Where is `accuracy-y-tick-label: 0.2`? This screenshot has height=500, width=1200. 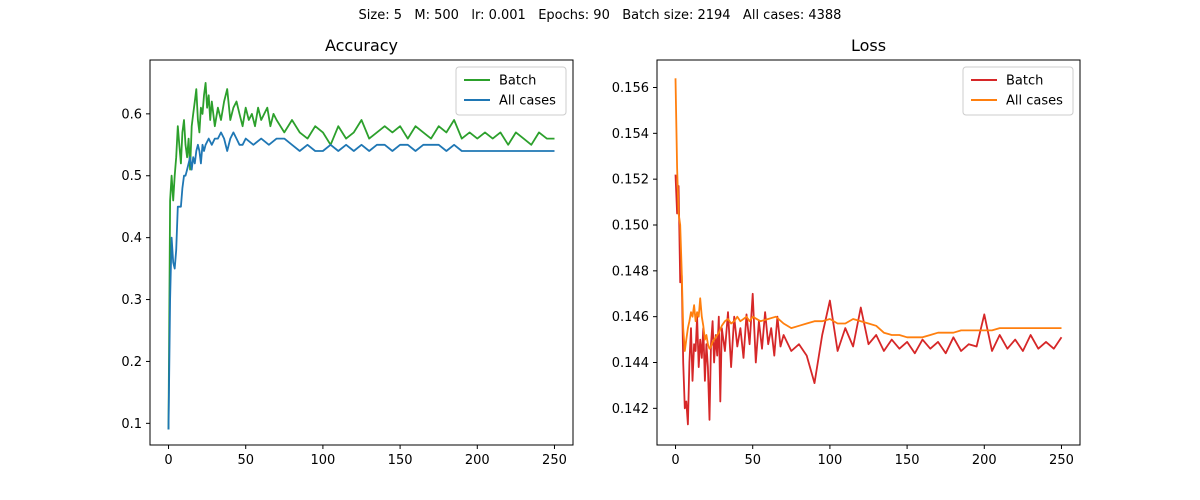 accuracy-y-tick-label: 0.2 is located at coordinates (131, 362).